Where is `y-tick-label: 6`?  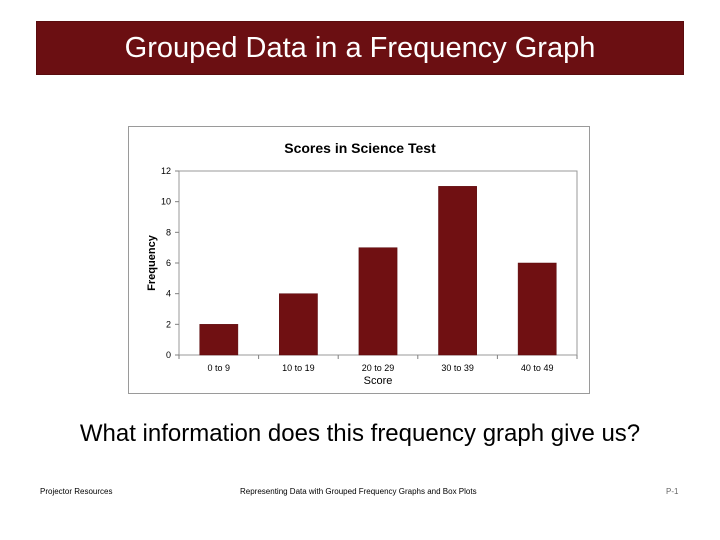 y-tick-label: 6 is located at coordinates (168, 263).